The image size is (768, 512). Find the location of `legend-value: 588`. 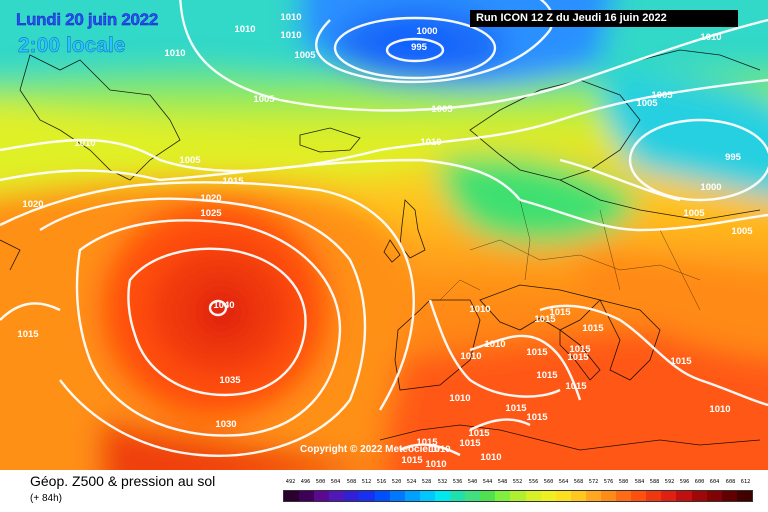

legend-value: 588 is located at coordinates (654, 482).